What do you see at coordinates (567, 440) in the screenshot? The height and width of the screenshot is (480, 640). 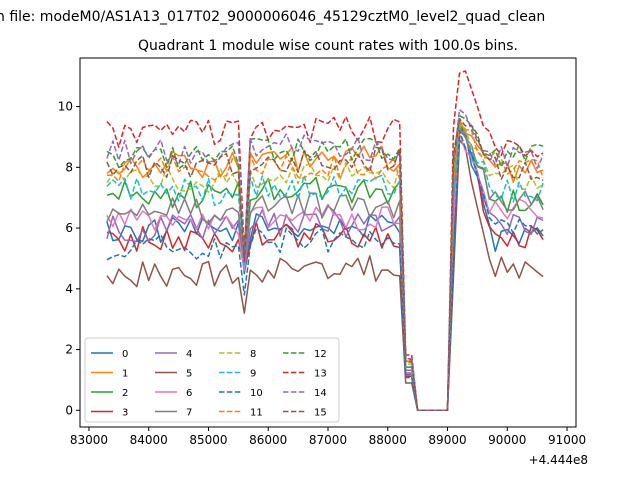 I see `x-tick-label: 91000` at bounding box center [567, 440].